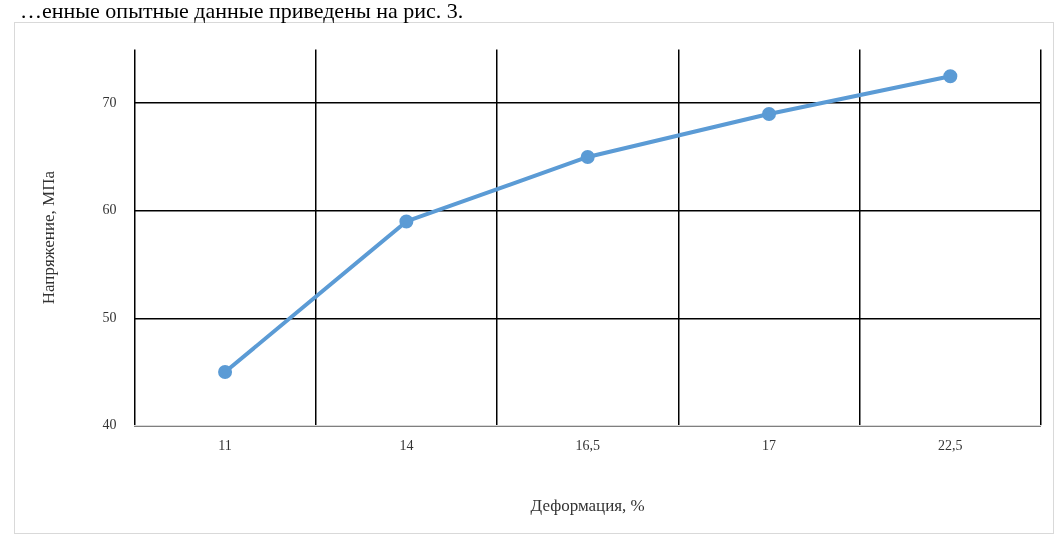 The height and width of the screenshot is (535, 1054). Describe the element at coordinates (225, 445) in the screenshot. I see `x-tick-label: 11` at that location.